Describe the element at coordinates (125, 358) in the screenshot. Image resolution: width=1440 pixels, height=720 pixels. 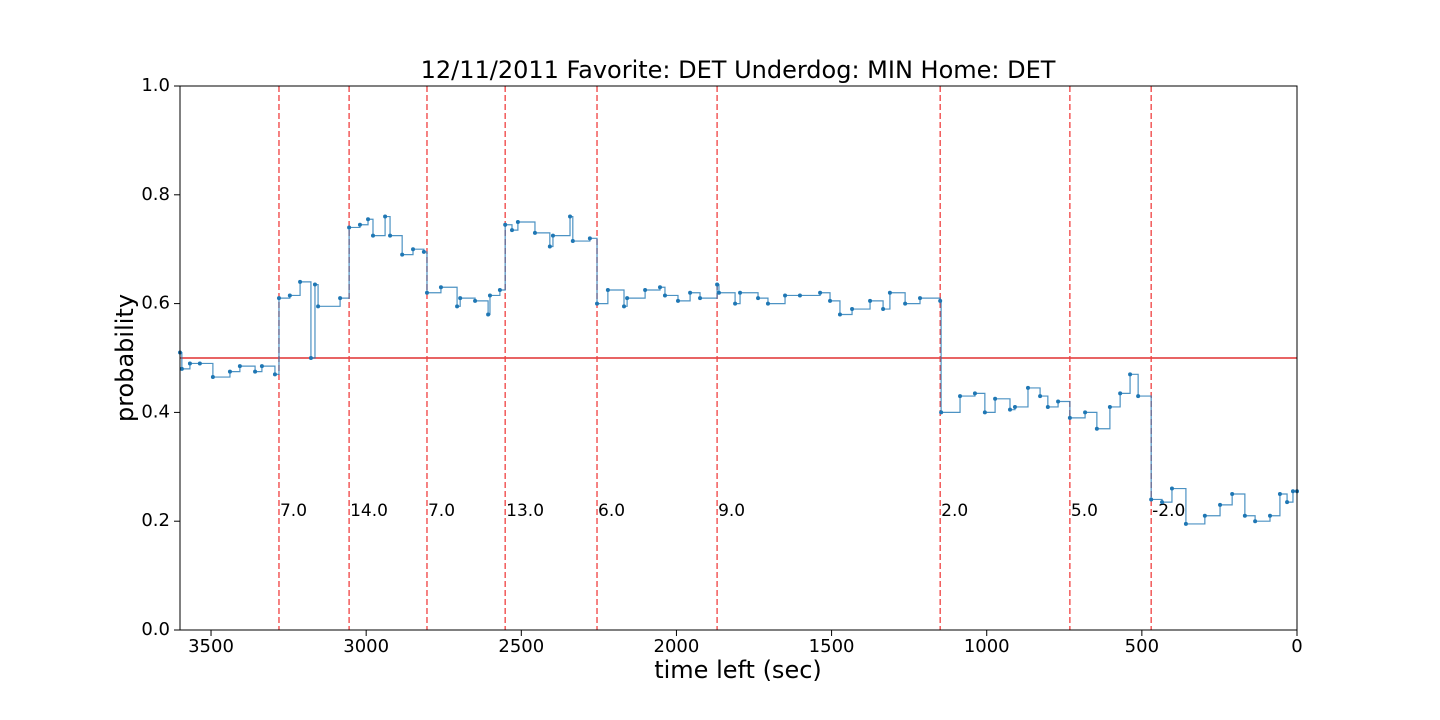
I see `y-axis-label: probability` at that location.